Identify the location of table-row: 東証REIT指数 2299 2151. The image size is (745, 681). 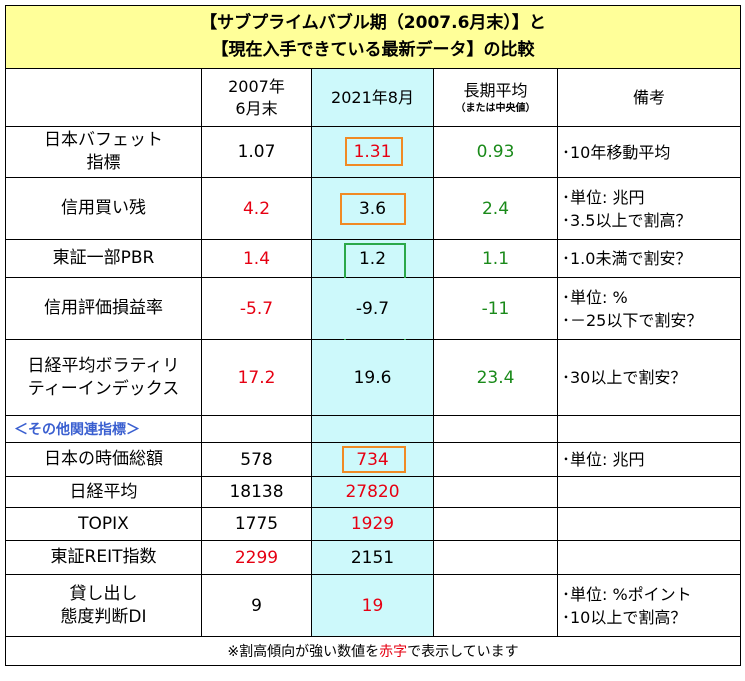
(373, 557).